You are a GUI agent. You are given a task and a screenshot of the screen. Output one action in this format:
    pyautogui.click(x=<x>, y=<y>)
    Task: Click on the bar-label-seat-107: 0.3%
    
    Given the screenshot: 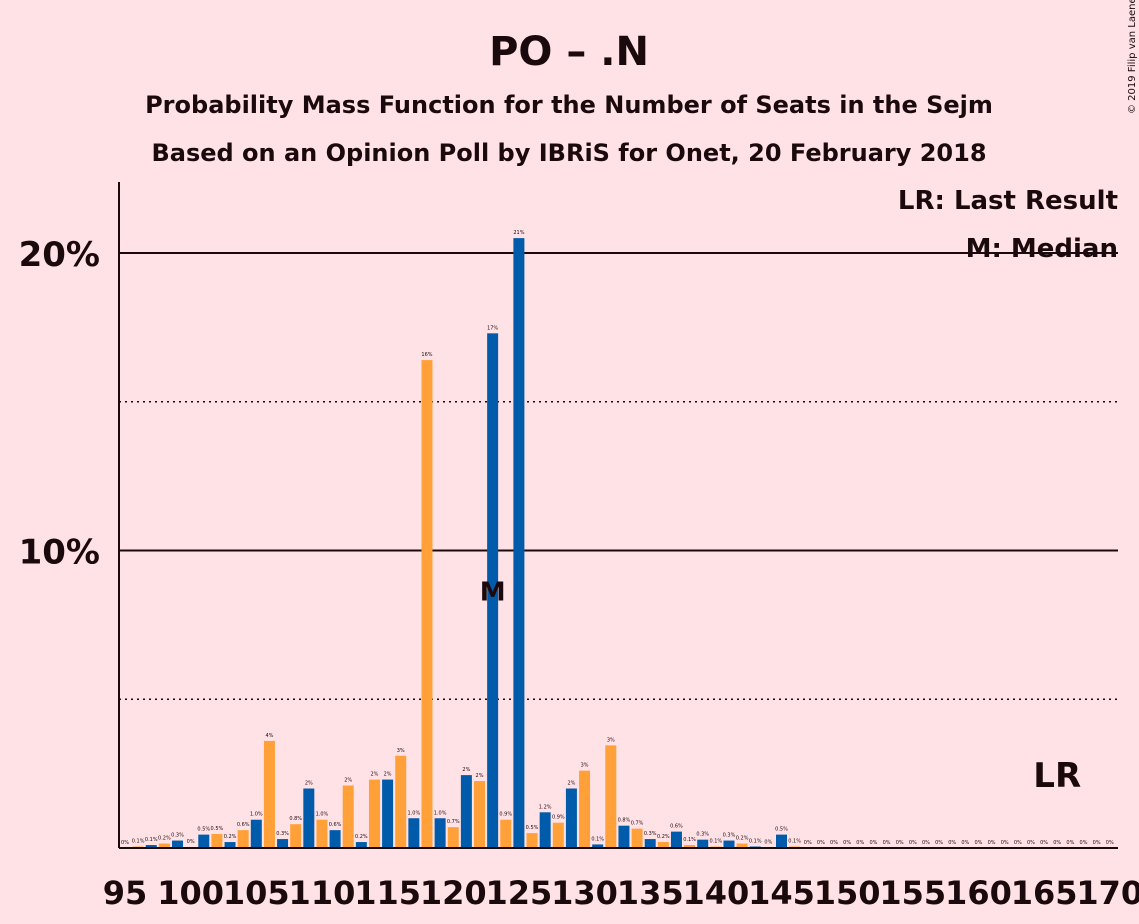 What is the action you would take?
    pyautogui.click(x=282, y=834)
    